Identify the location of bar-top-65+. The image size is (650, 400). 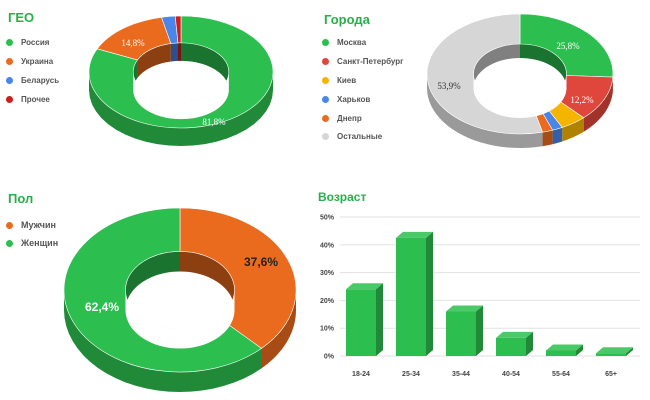
(614, 350).